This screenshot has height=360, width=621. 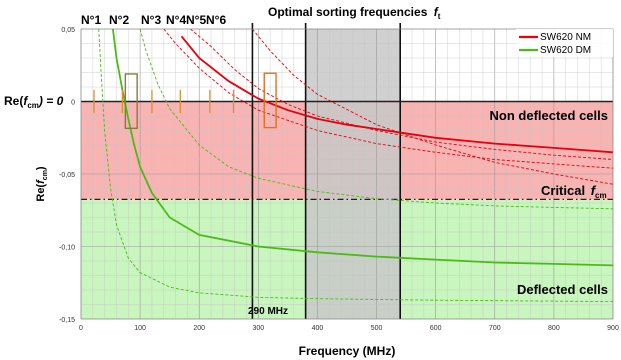 I want to click on y-axis-label: Re(fcm), so click(x=42, y=184).